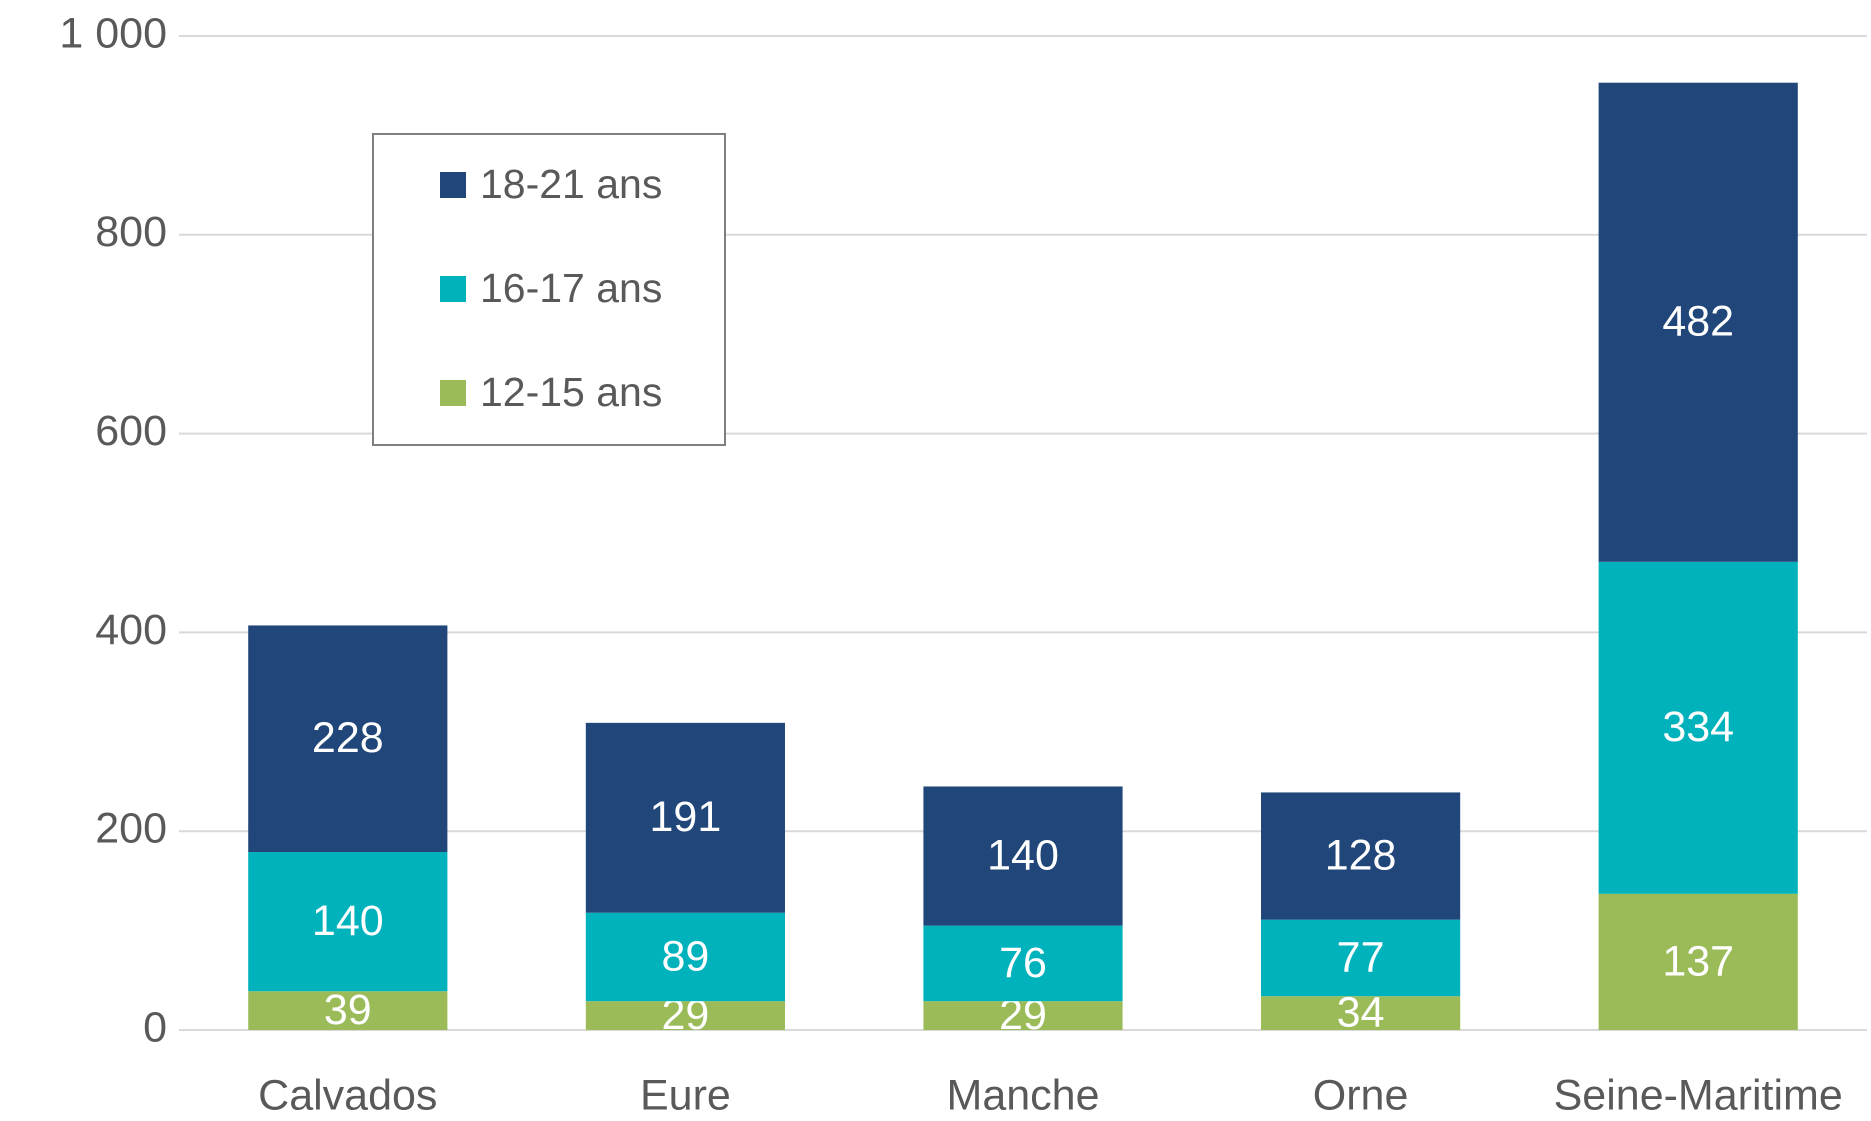  I want to click on legend-label: 16-17 ans, so click(571, 288).